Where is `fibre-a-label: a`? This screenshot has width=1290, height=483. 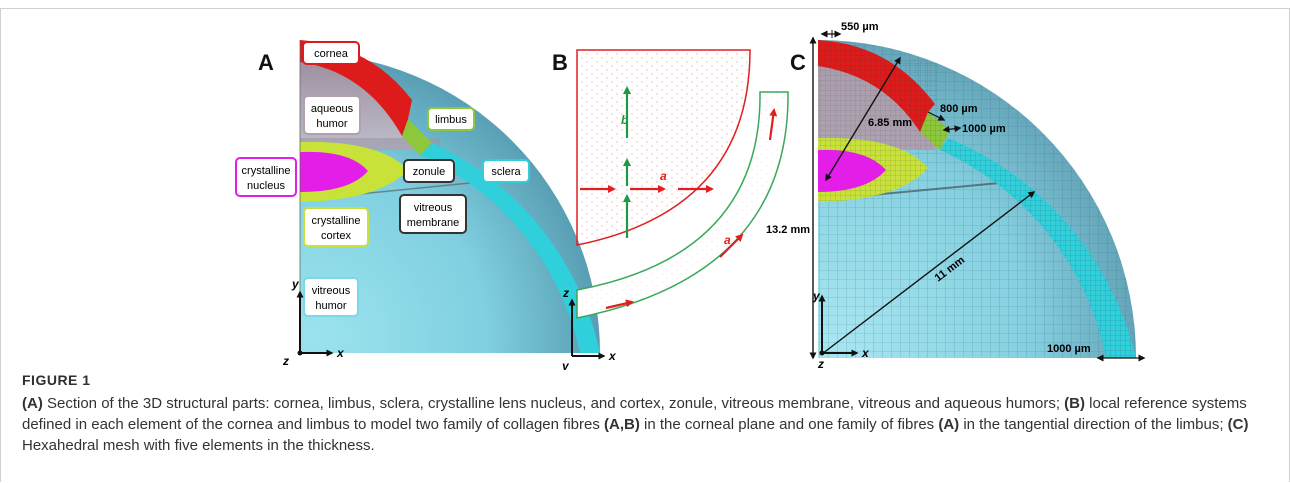 fibre-a-label: a is located at coordinates (663, 176).